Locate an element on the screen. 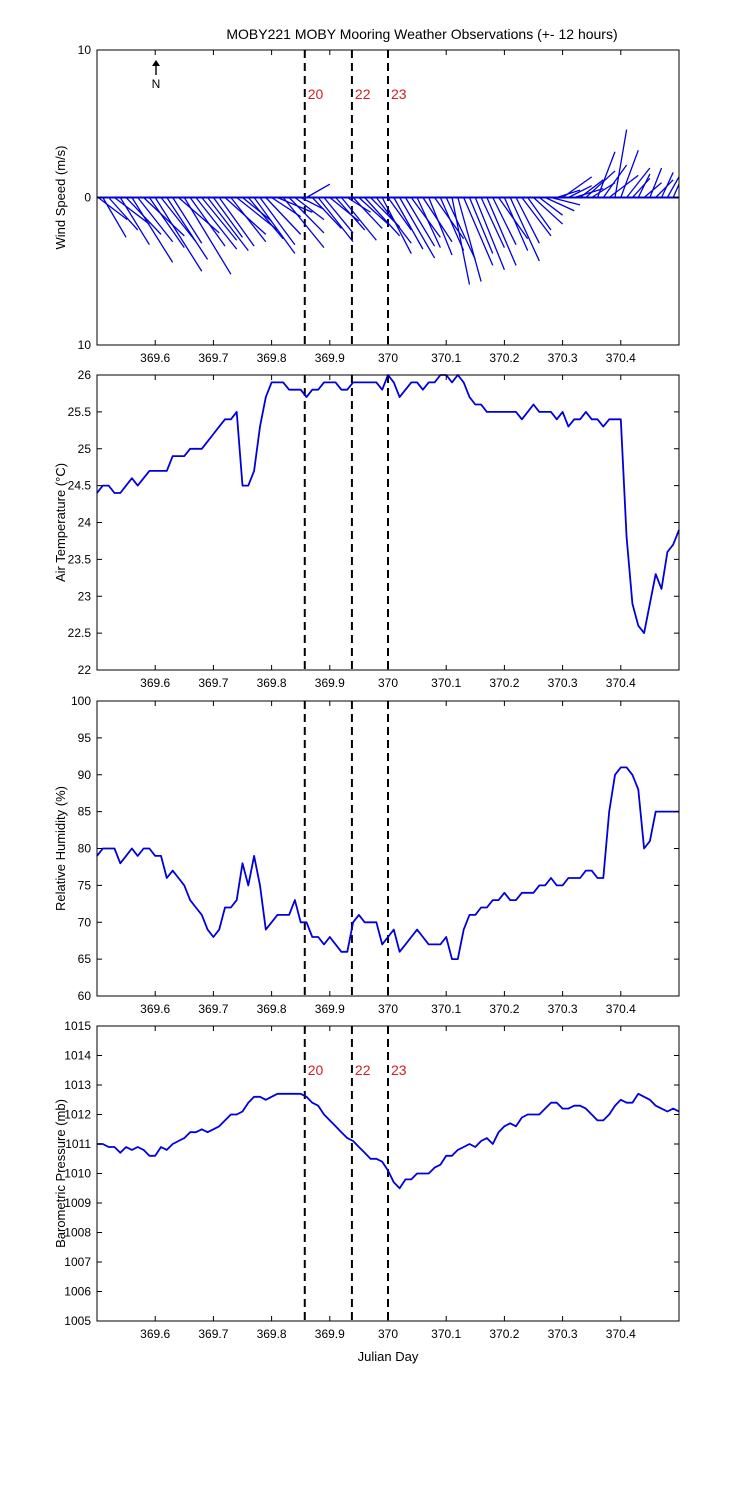 This screenshot has height=1500, width=750. barometric-pressure-xtick-label: 370 is located at coordinates (388, 1334).